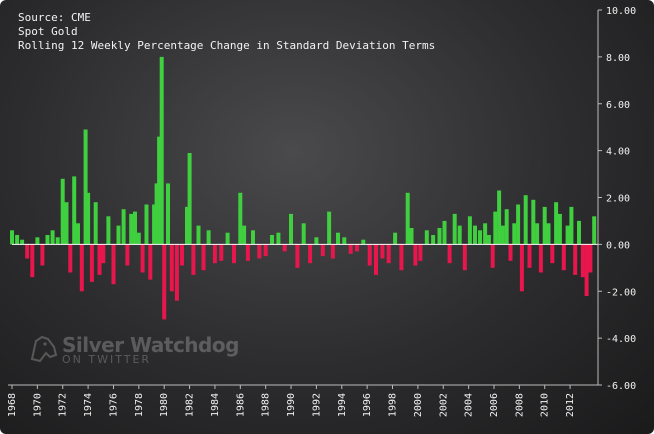 The height and width of the screenshot is (434, 654). What do you see at coordinates (621, 11) in the screenshot?
I see `y-tick-label: 10.00` at bounding box center [621, 11].